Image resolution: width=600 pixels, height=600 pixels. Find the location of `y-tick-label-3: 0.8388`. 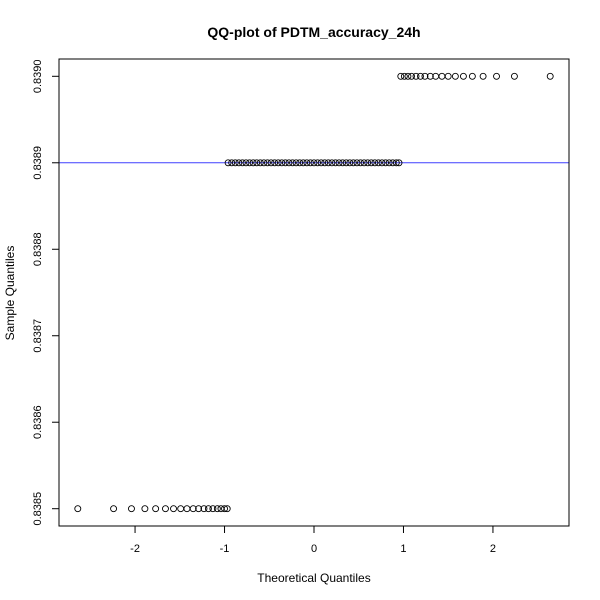

y-tick-label-3: 0.8388 is located at coordinates (38, 249).